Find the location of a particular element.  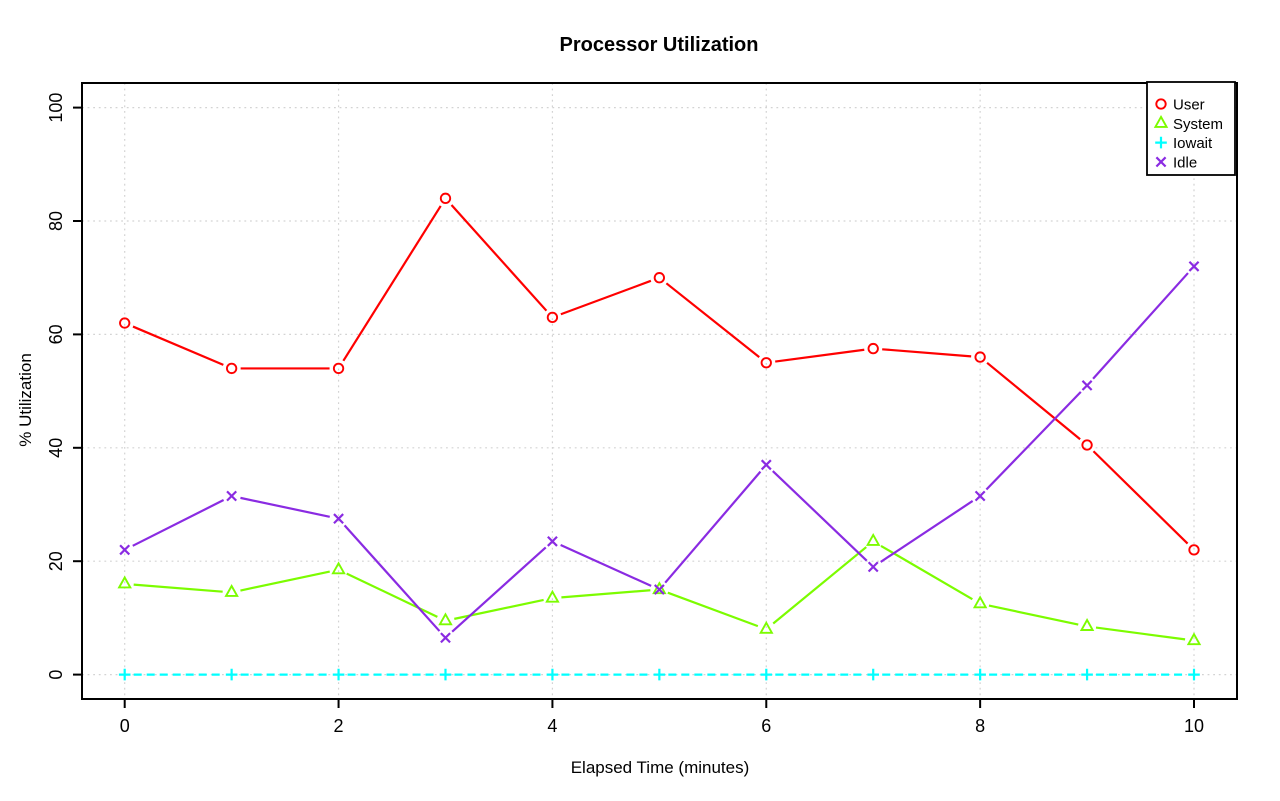

legend-item-label: Idle is located at coordinates (1185, 162).